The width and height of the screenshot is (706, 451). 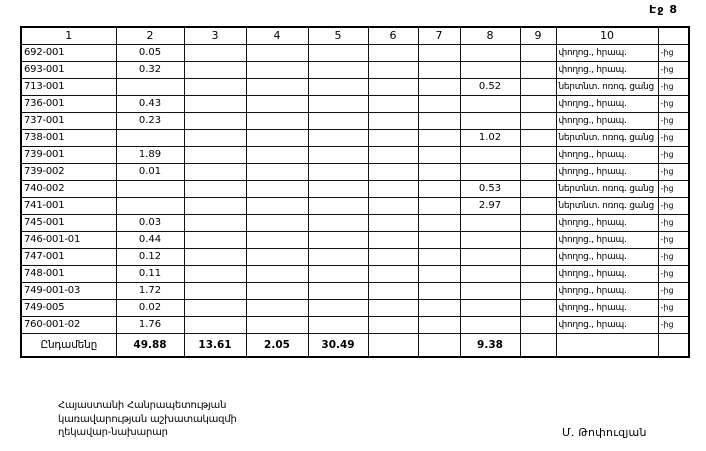 I want to click on table-row: 748-001 0.11 փողոց., հրապ. -ից, so click(x=354, y=273).